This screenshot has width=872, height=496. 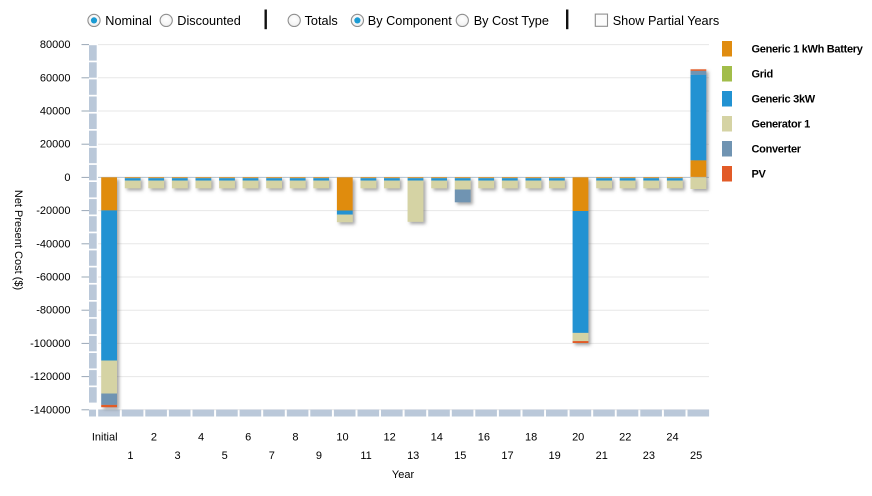 What do you see at coordinates (365, 456) in the screenshot?
I see `svg-text: 11` at bounding box center [365, 456].